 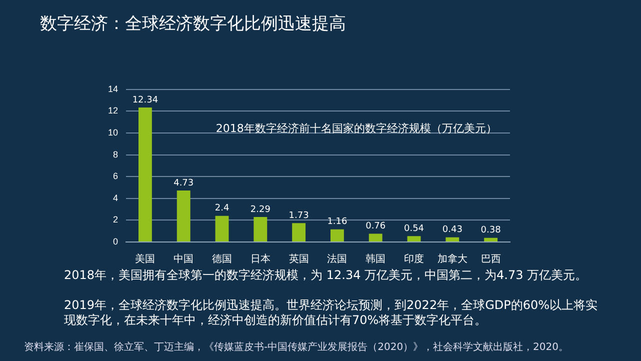 I want to click on data-label: 1.16, so click(x=337, y=222).